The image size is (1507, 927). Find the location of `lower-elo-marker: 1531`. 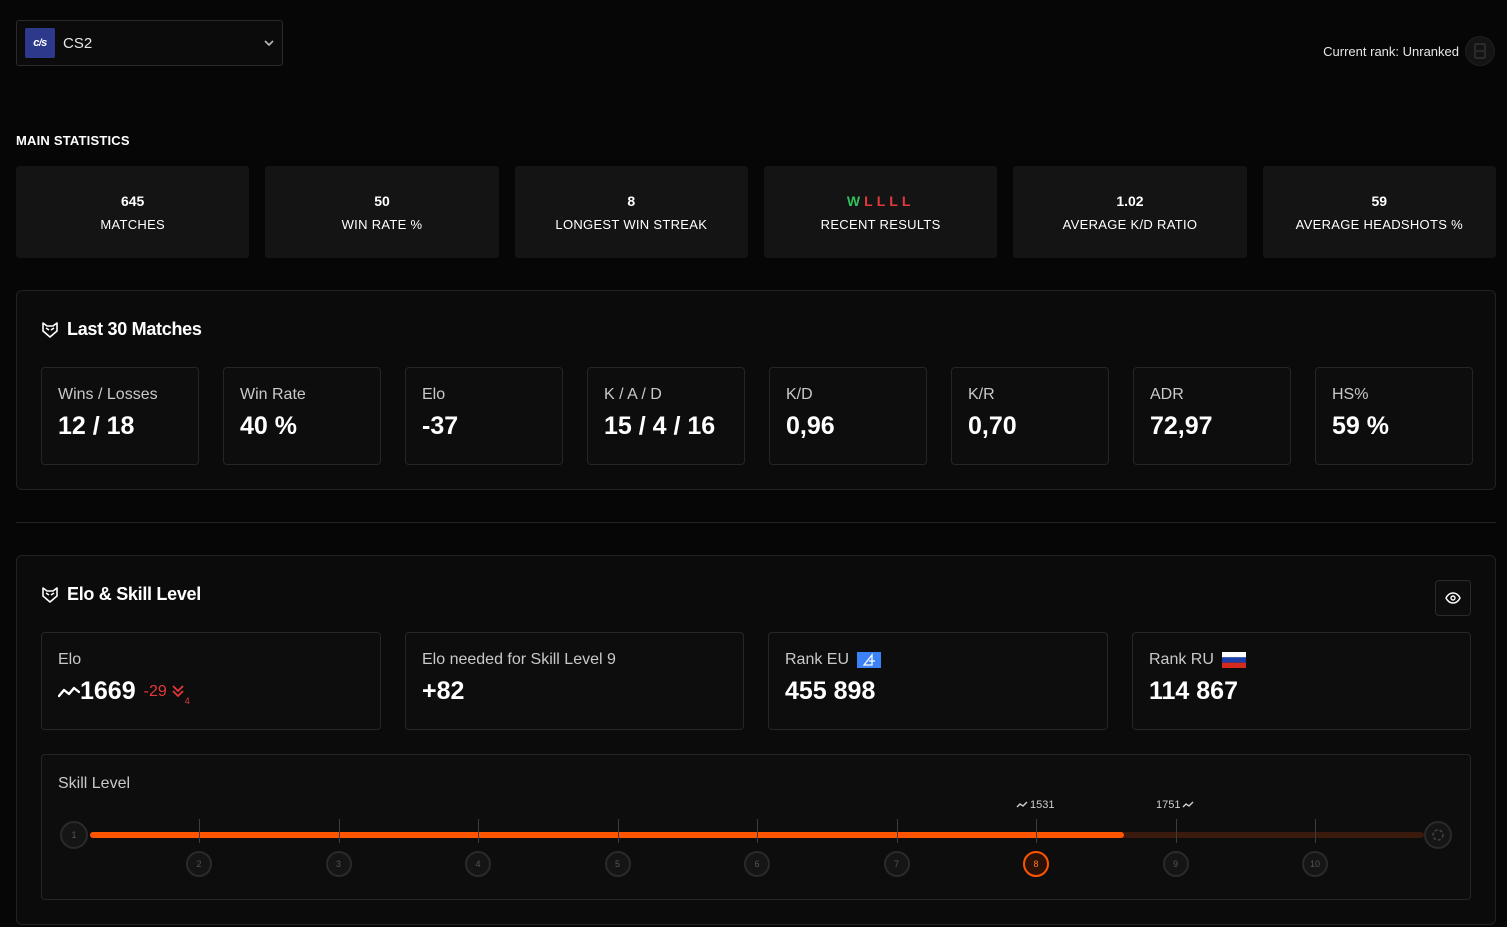

lower-elo-marker: 1531 is located at coordinates (1035, 805).